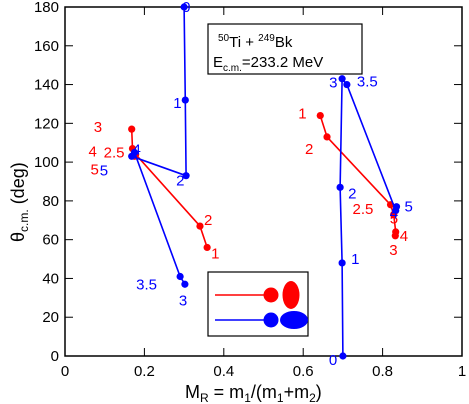  I want to click on x-tick-label: 1, so click(462, 371).